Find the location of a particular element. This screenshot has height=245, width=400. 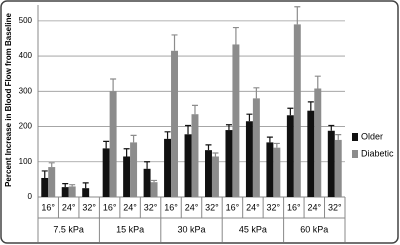

group-label: 15 kPa is located at coordinates (130, 229).